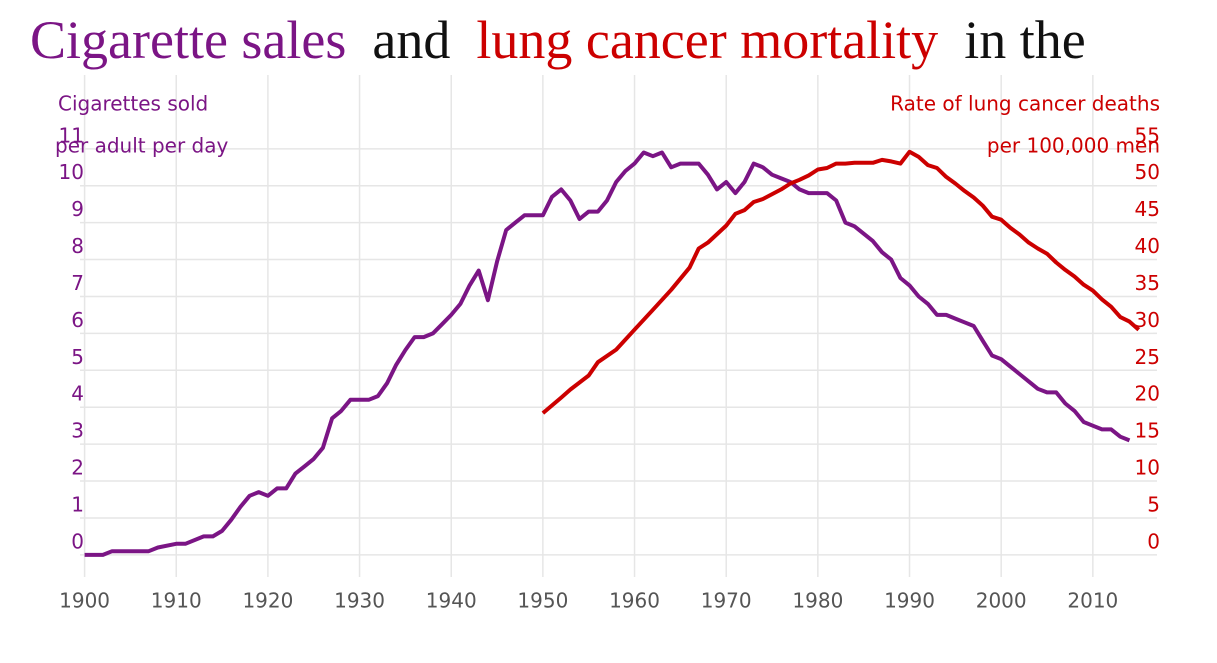 The height and width of the screenshot is (663, 1217). Describe the element at coordinates (1001, 601) in the screenshot. I see `x-tick-label: 2000` at that location.